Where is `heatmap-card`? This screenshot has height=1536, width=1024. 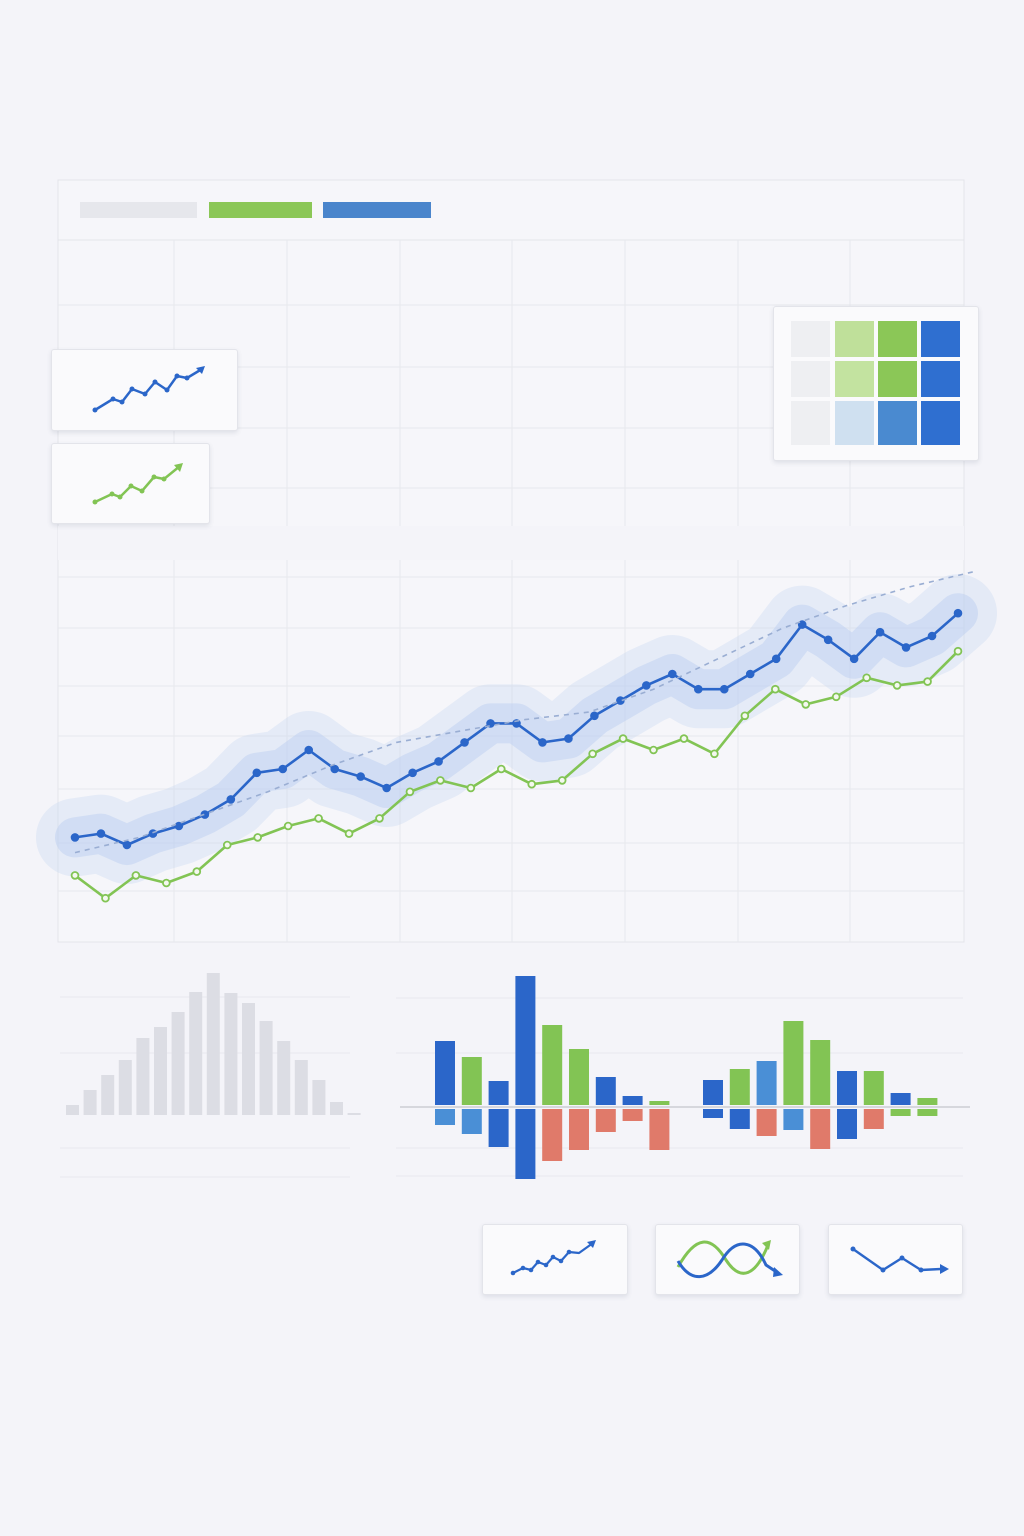
heatmap-card is located at coordinates (876, 383).